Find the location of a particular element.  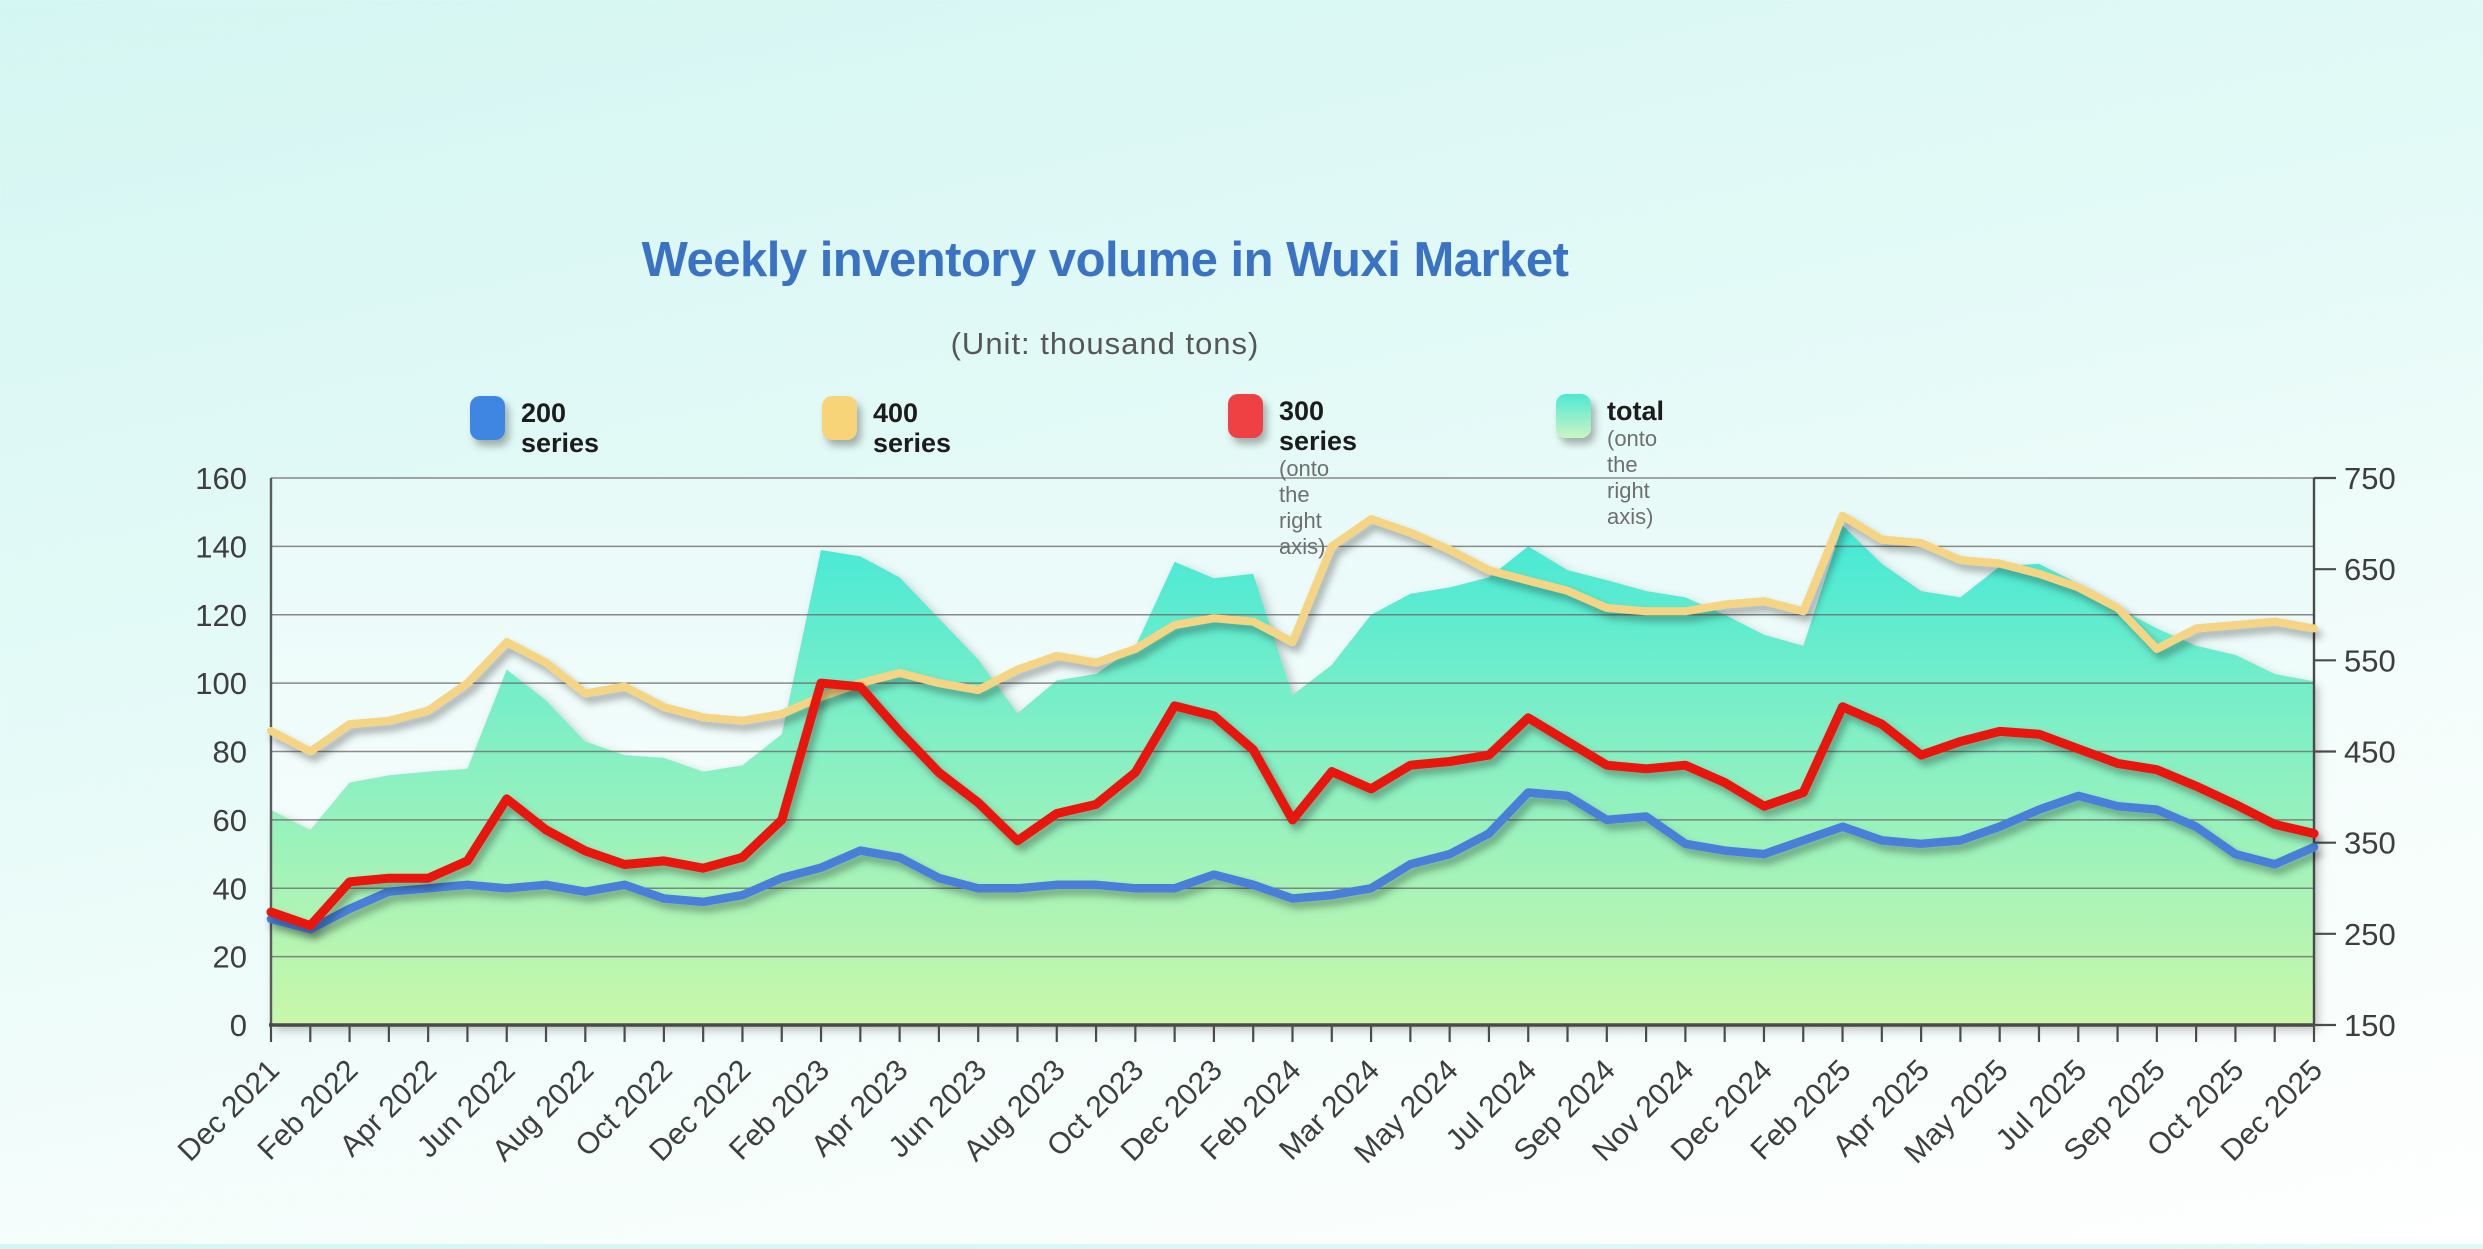

legend-swatch-400-series-icon is located at coordinates (839, 418).